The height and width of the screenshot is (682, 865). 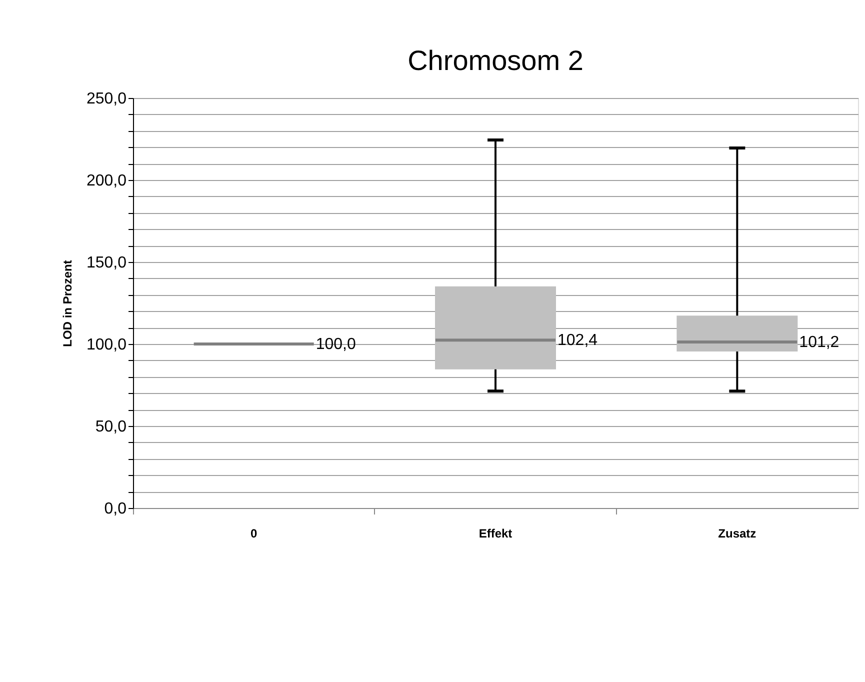 What do you see at coordinates (578, 341) in the screenshot?
I see `text: 102,4` at bounding box center [578, 341].